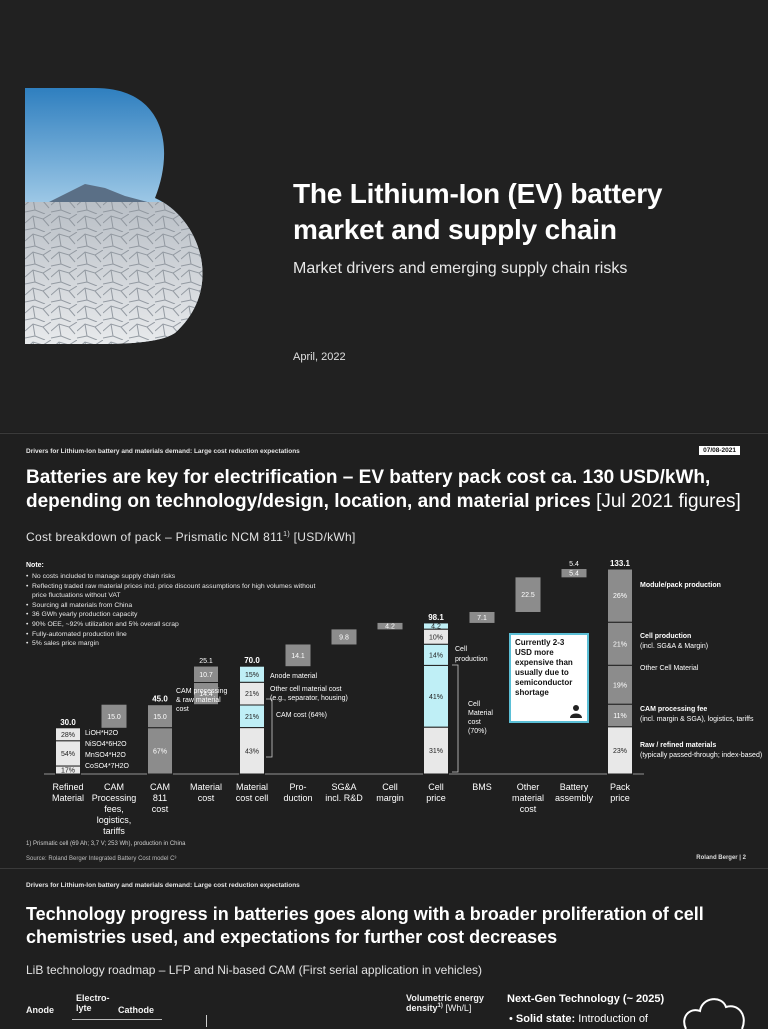  Describe the element at coordinates (160, 787) in the screenshot. I see `category-label: CAM` at that location.